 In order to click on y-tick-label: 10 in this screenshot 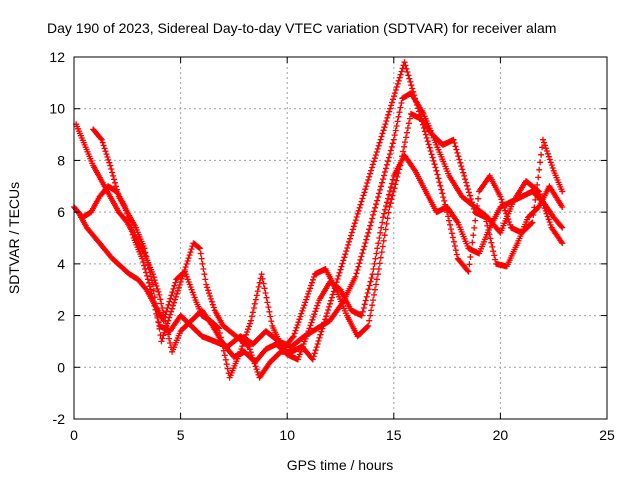, I will do `click(57, 109)`.